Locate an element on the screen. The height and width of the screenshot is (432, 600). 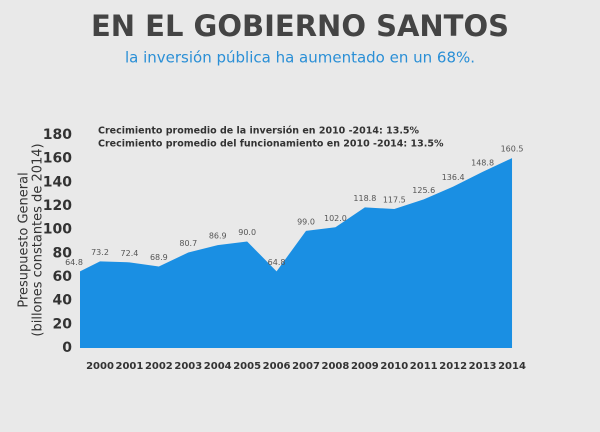
x-tick-label: 2002 is located at coordinates (159, 366).